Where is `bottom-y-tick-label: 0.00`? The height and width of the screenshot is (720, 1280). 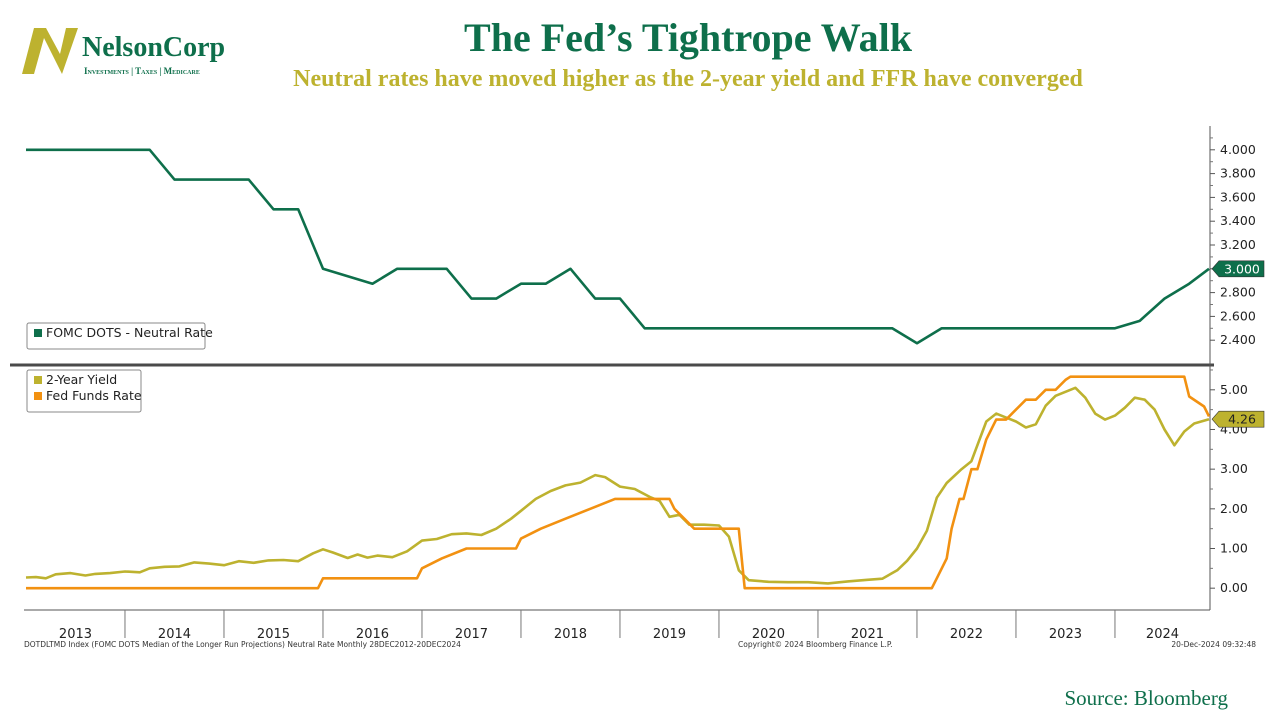 bottom-y-tick-label: 0.00 is located at coordinates (1234, 587).